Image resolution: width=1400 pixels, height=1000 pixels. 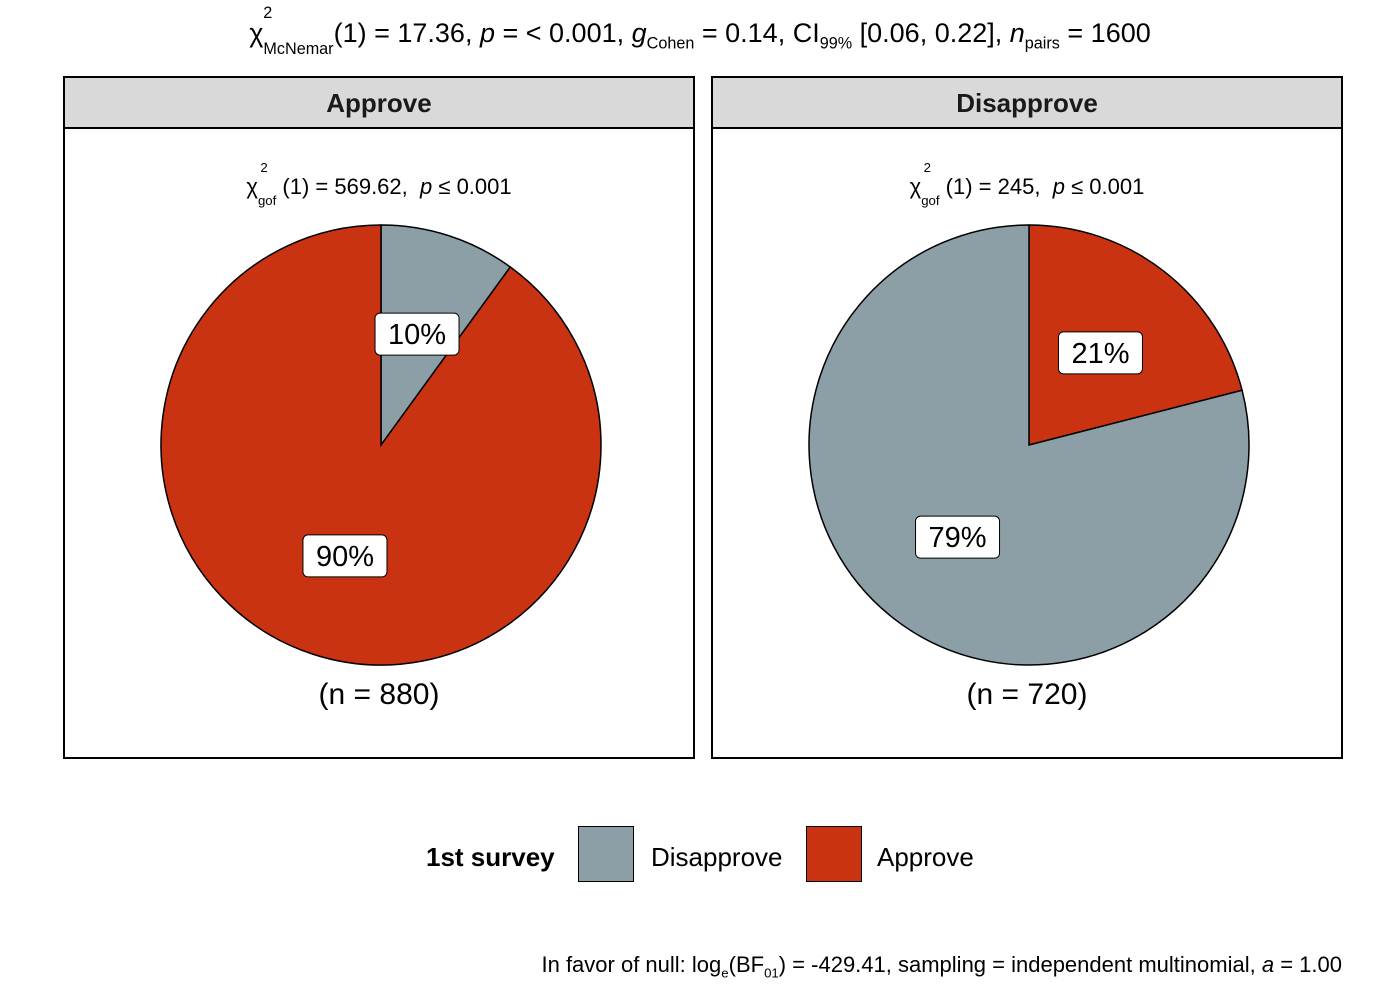 I want to click on title-statistic: 17.36, so click(x=431, y=33).